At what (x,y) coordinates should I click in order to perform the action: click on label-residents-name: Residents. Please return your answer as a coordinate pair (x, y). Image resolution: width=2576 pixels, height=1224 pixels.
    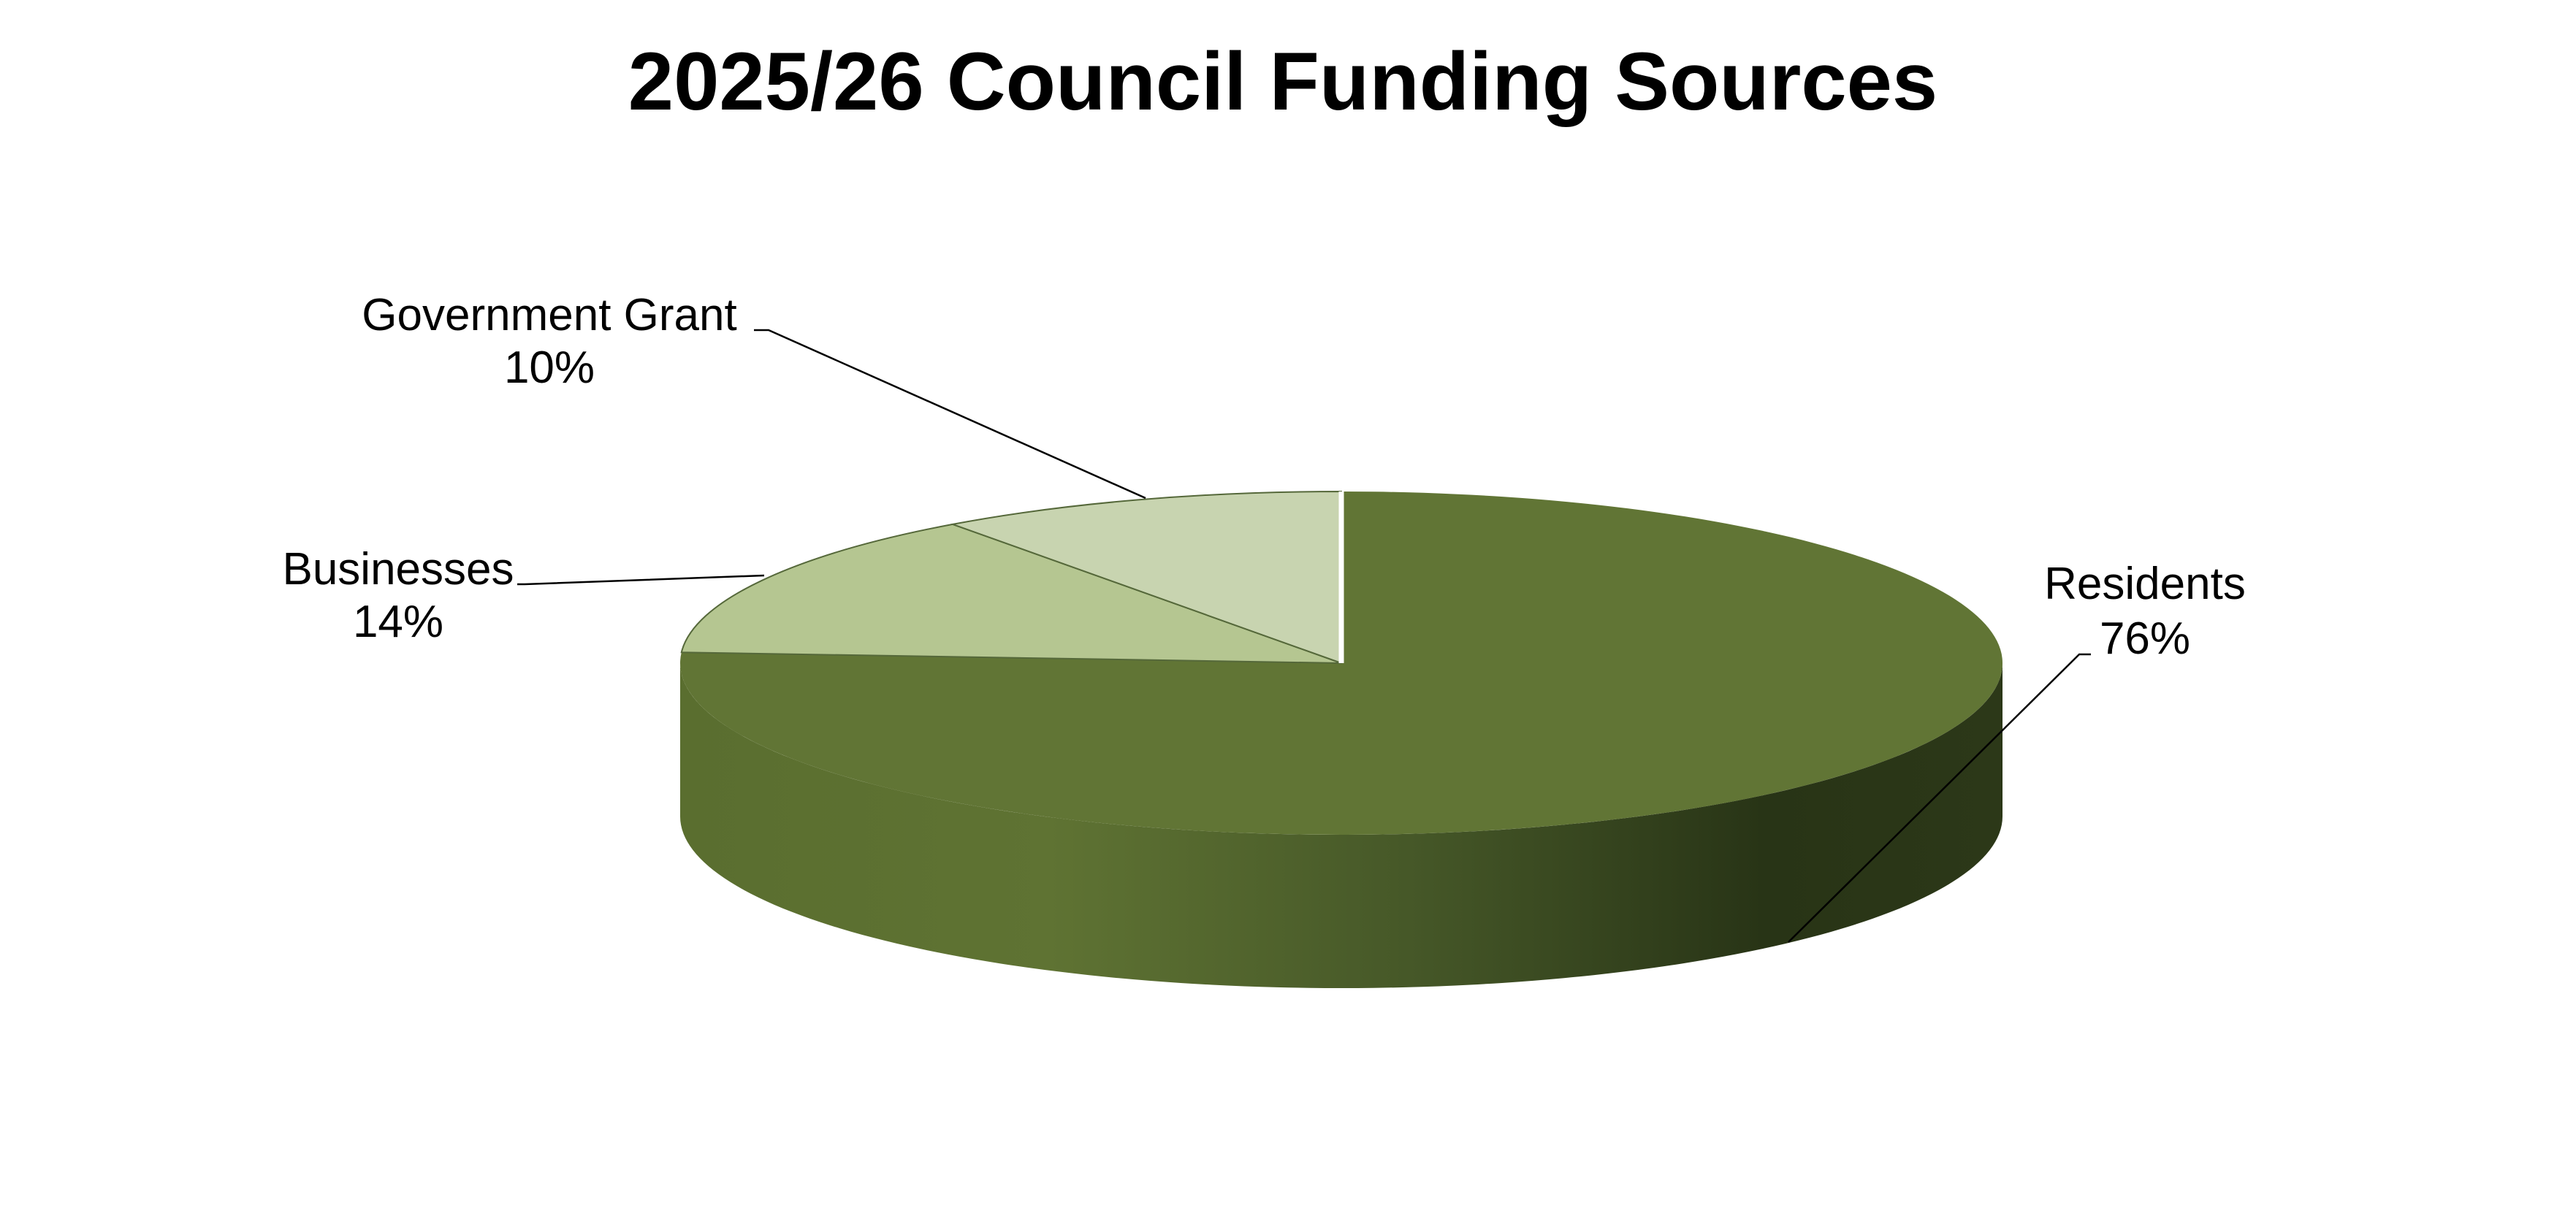
    Looking at the image, I should click on (2145, 584).